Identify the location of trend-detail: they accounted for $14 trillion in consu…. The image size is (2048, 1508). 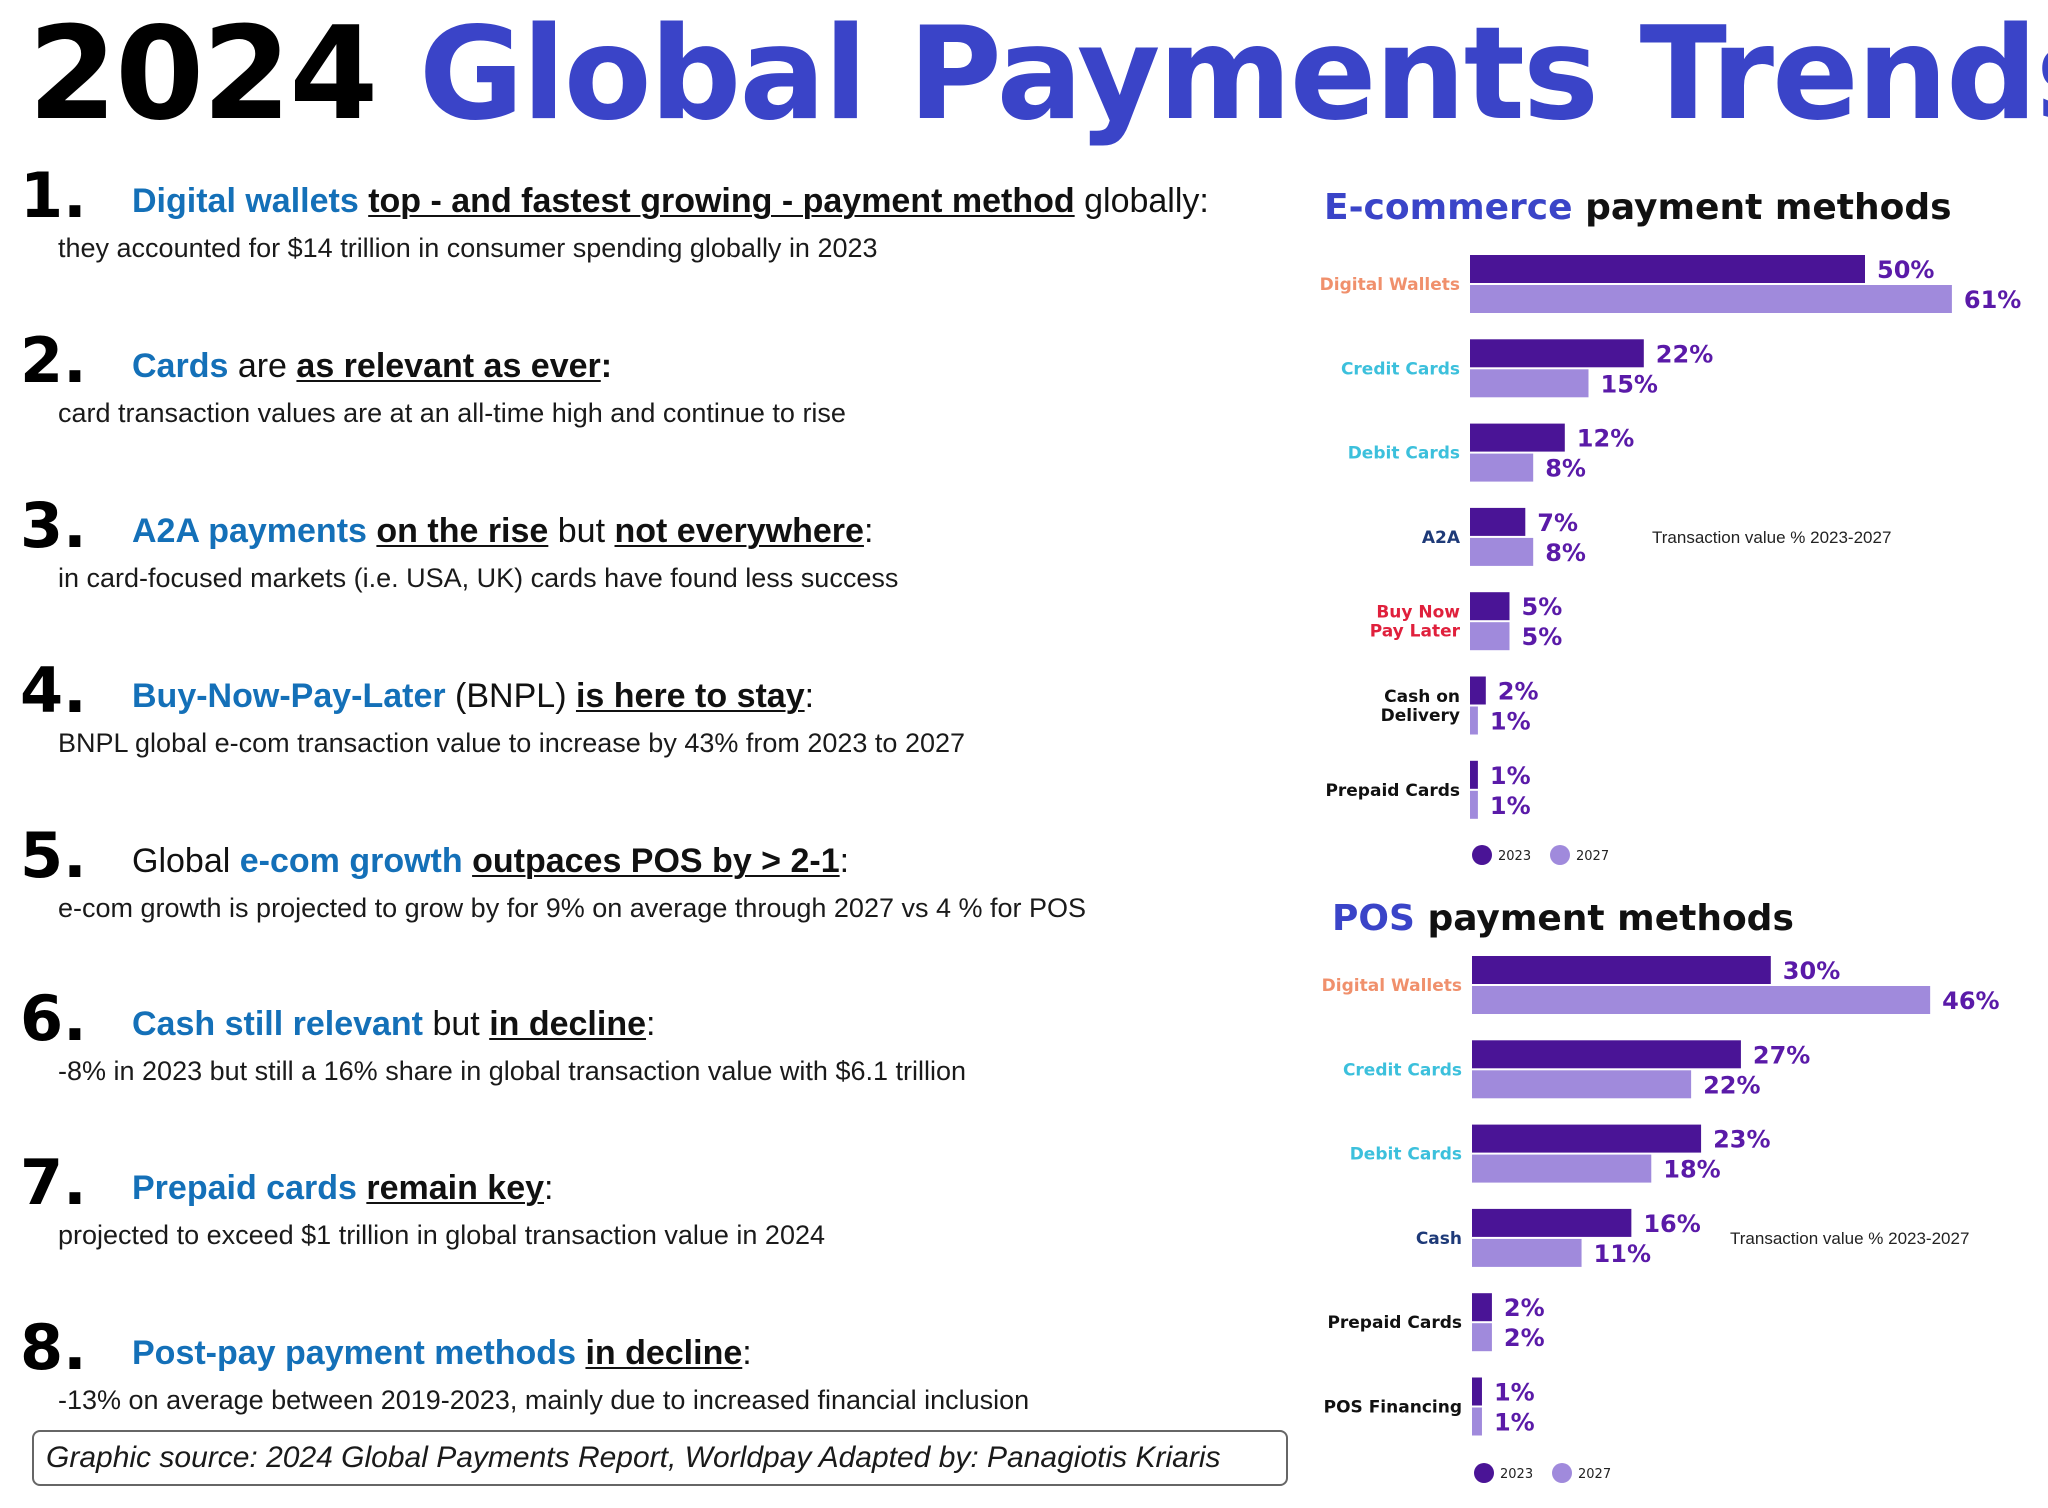
(468, 248).